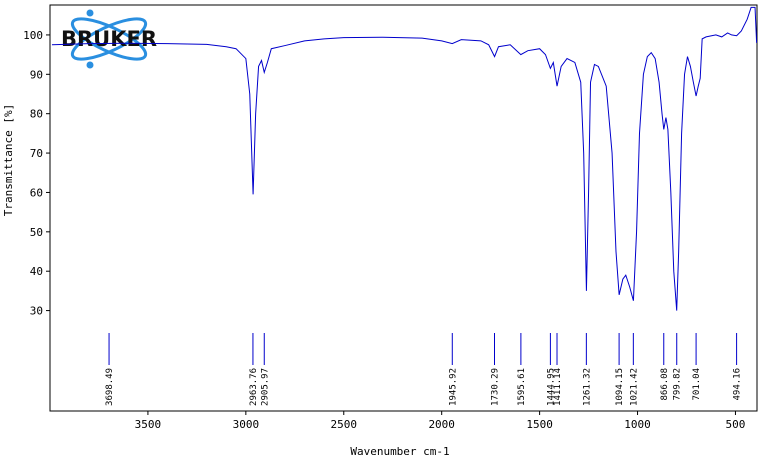  I want to click on peak-label: 1730.29, so click(496, 387).